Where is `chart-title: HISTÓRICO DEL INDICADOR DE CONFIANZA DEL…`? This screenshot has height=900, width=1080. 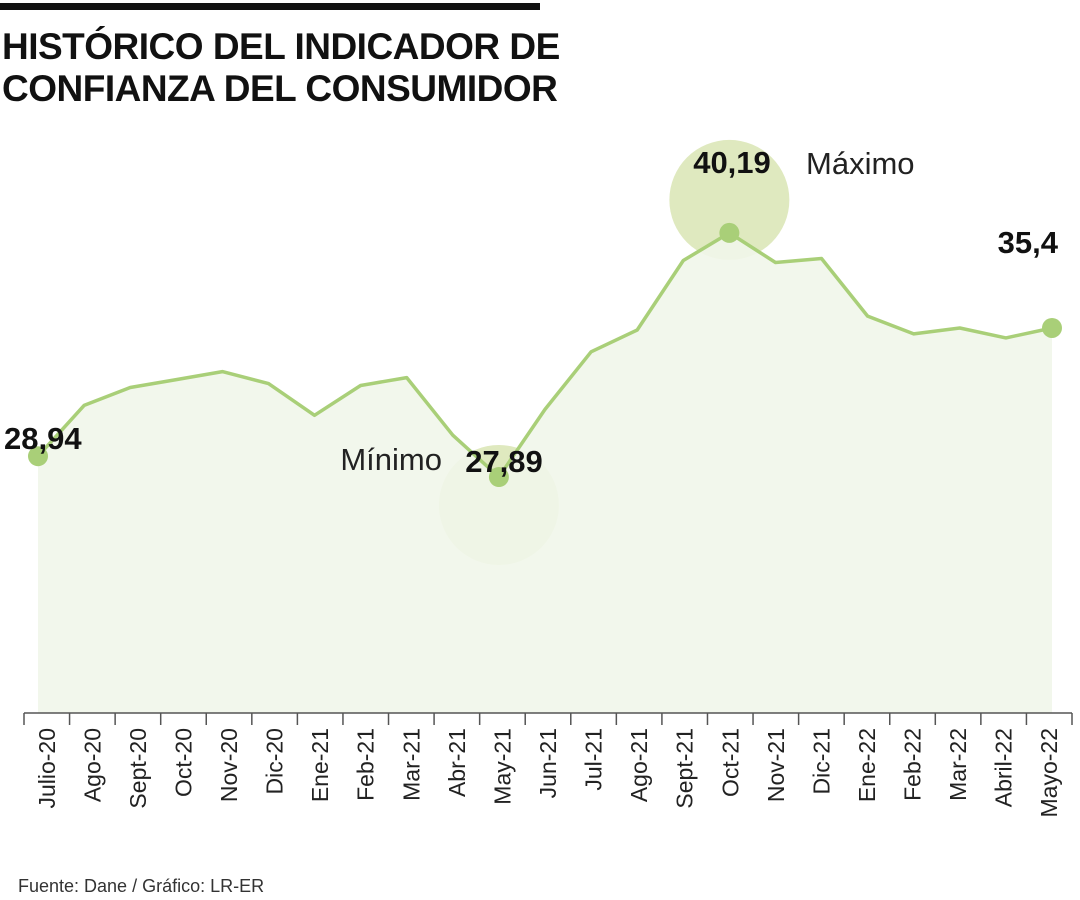 chart-title: HISTÓRICO DEL INDICADOR DE CONFIANZA DEL… is located at coordinates (281, 68).